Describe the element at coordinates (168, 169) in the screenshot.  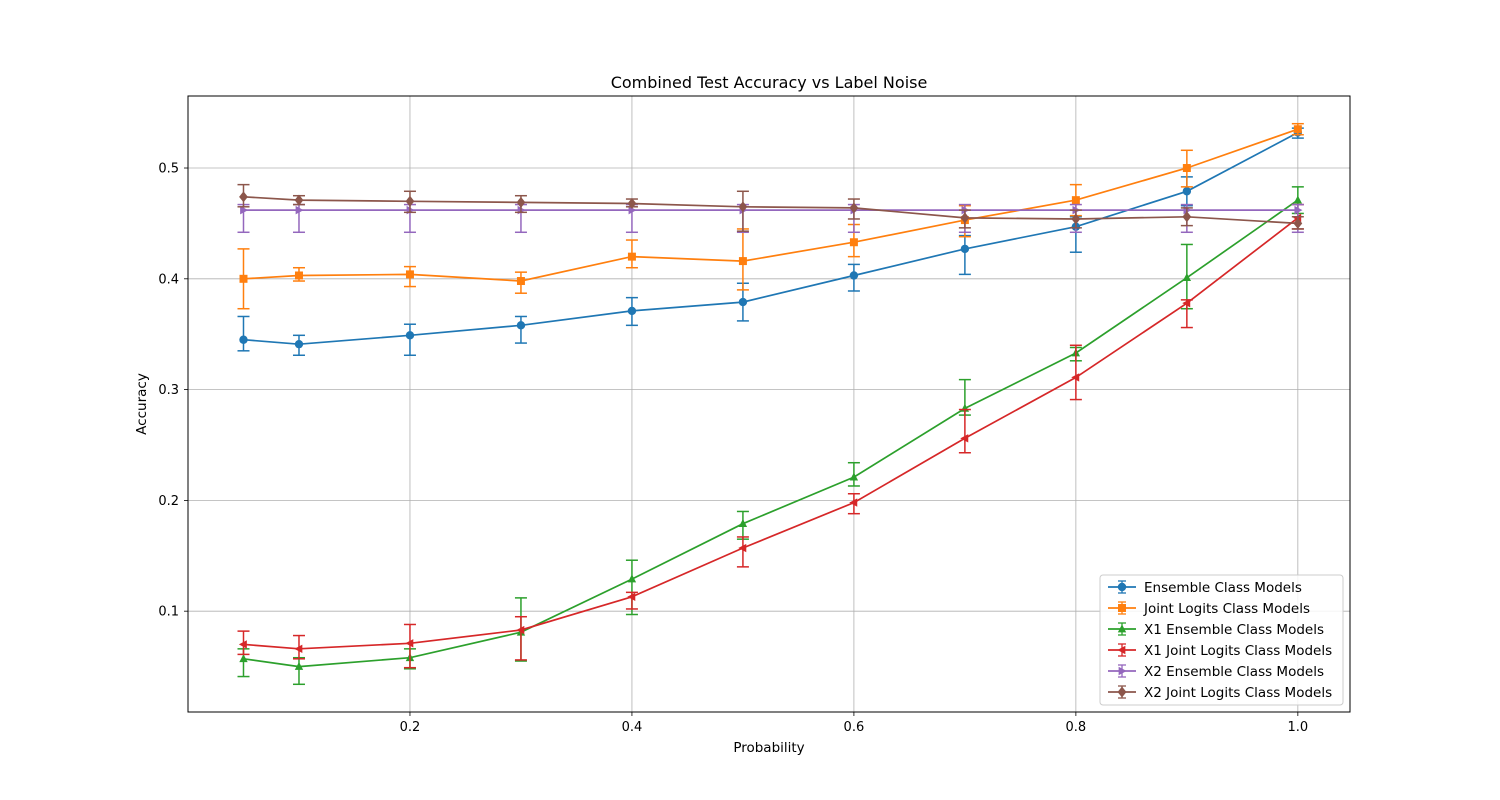
I see `y-tick-label: 0.5` at that location.